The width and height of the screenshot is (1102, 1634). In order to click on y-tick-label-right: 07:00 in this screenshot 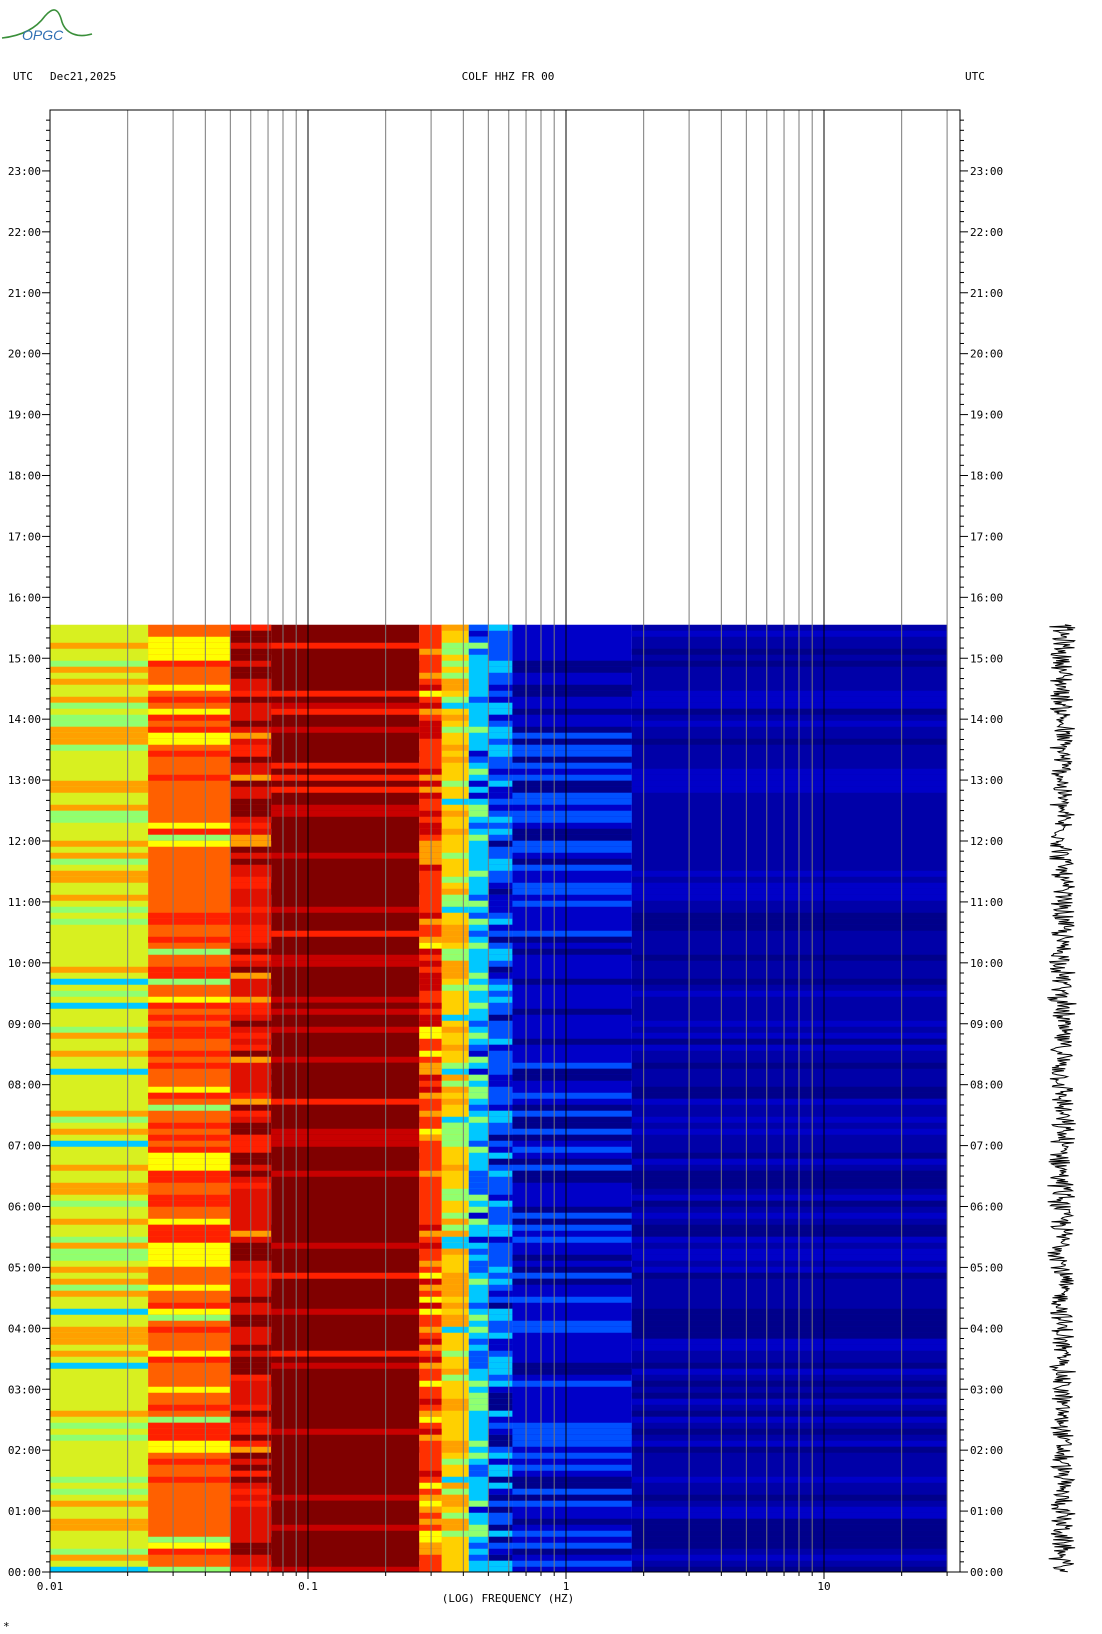, I will do `click(986, 1146)`.